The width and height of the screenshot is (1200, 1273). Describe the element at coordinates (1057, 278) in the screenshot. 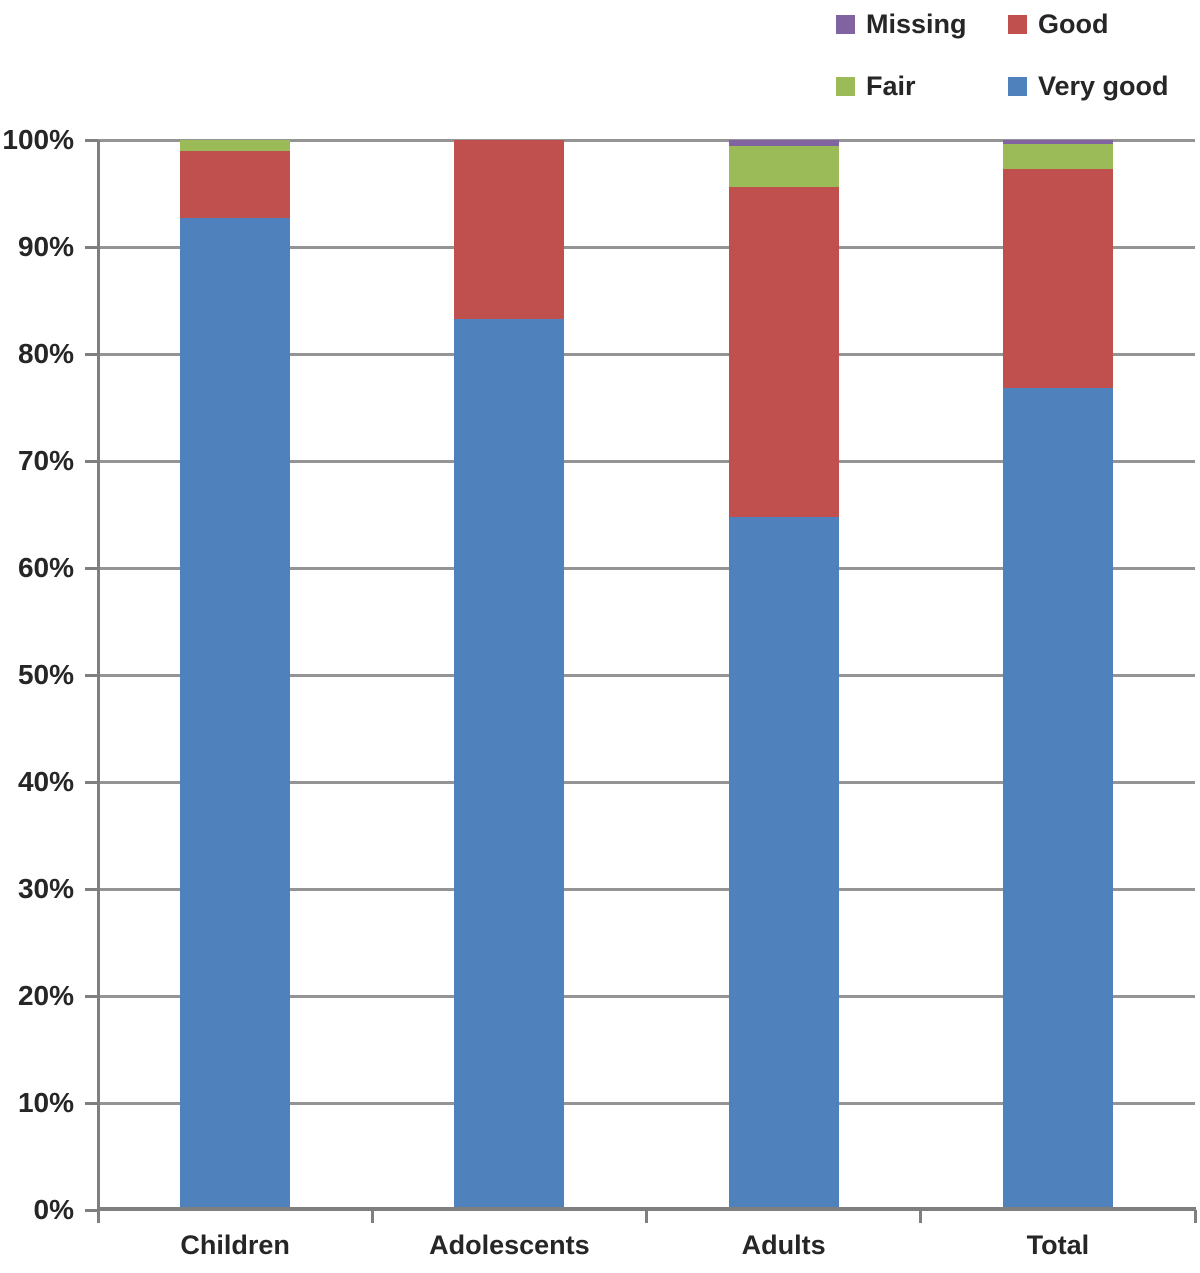

I see `bar-segment-good-total` at that location.